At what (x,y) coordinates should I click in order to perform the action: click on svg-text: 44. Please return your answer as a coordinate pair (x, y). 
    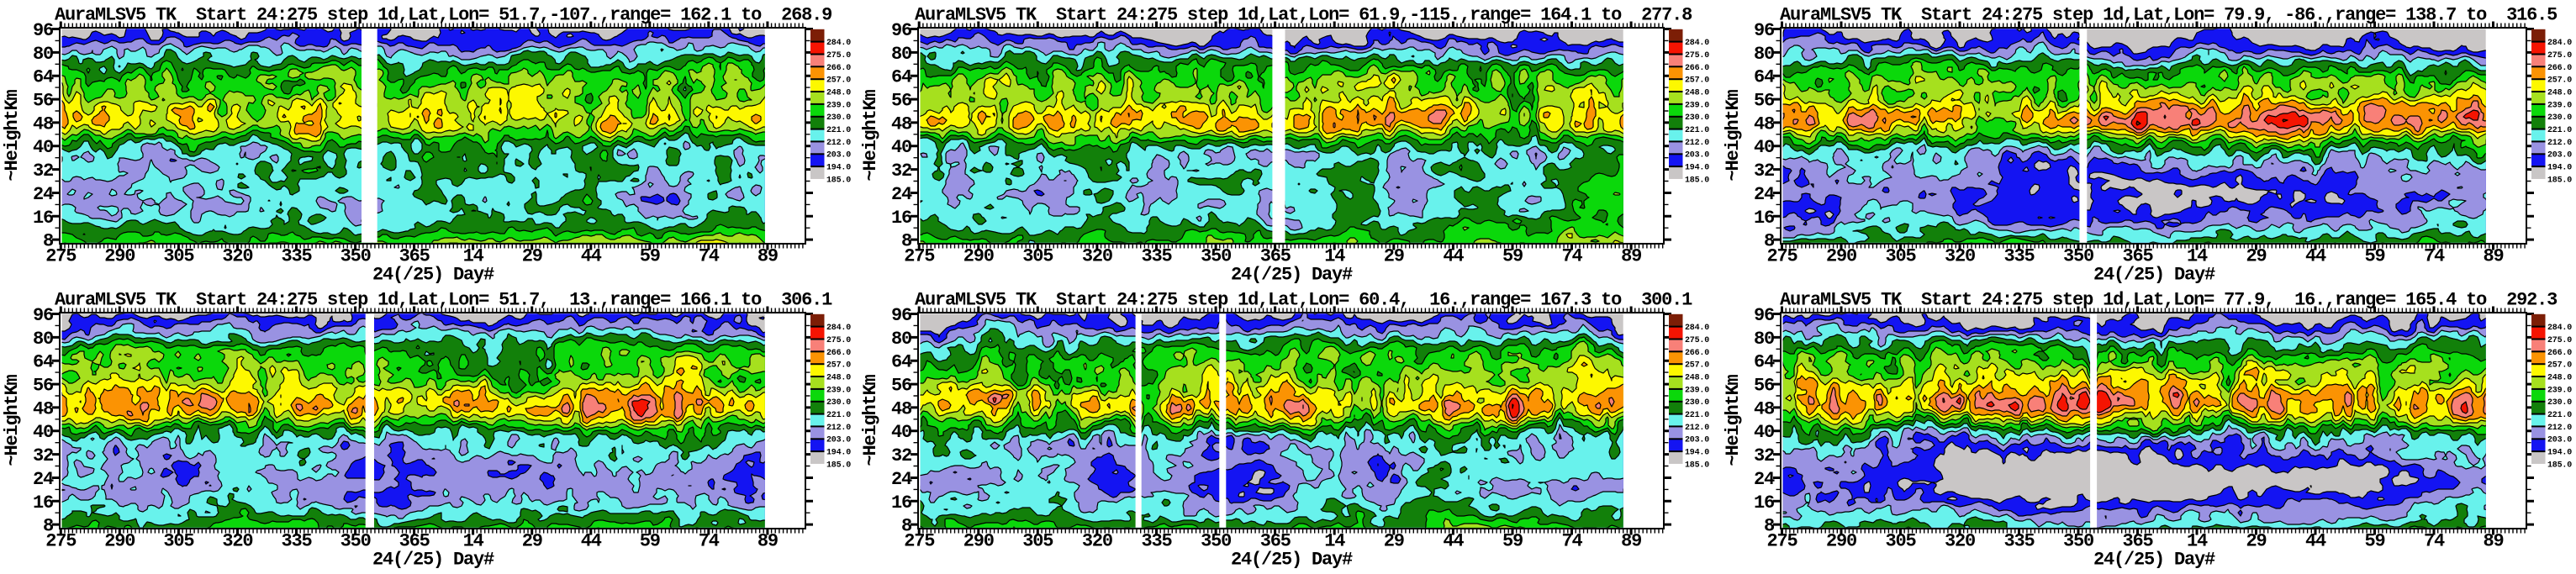
    Looking at the image, I should click on (591, 541).